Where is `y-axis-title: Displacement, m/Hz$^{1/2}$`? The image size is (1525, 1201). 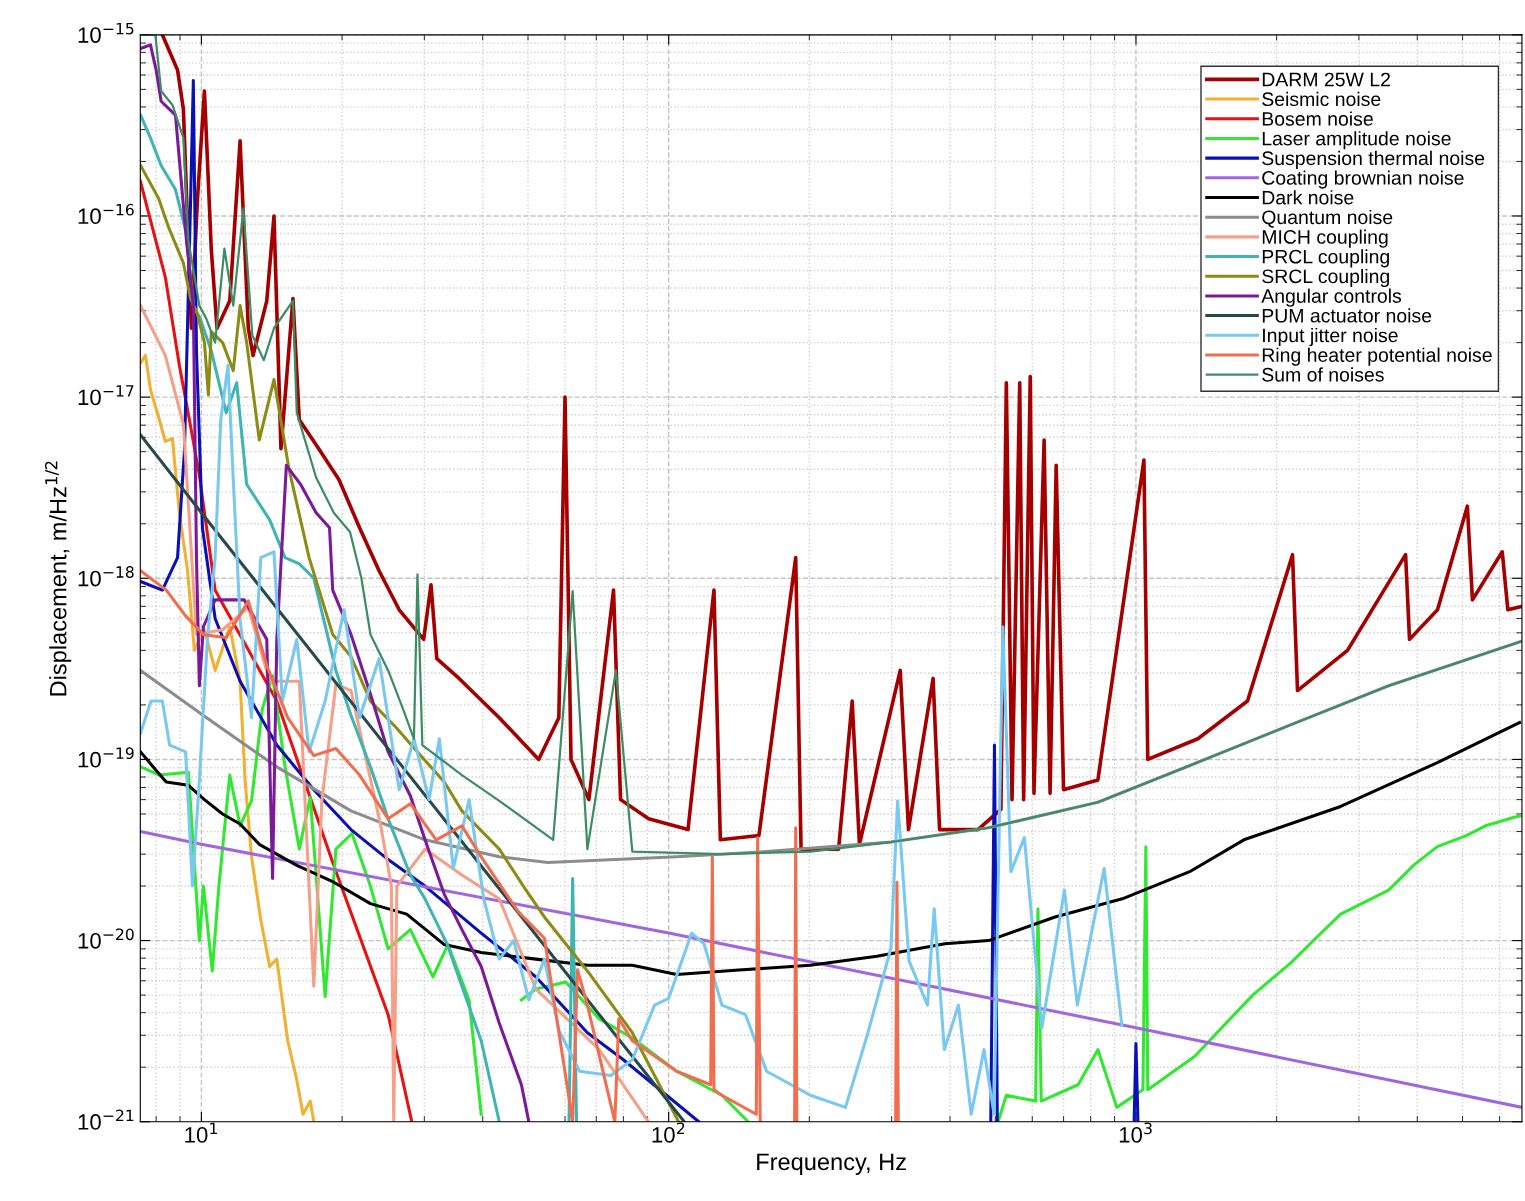 y-axis-title: Displacement, m/Hz$^{1/2}$ is located at coordinates (58, 578).